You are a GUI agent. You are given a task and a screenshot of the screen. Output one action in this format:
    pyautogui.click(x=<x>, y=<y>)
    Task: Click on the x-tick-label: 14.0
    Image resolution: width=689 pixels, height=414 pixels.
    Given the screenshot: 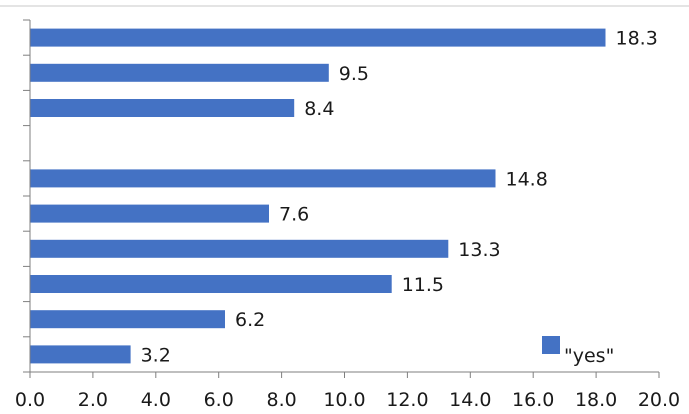 What is the action you would take?
    pyautogui.click(x=470, y=400)
    